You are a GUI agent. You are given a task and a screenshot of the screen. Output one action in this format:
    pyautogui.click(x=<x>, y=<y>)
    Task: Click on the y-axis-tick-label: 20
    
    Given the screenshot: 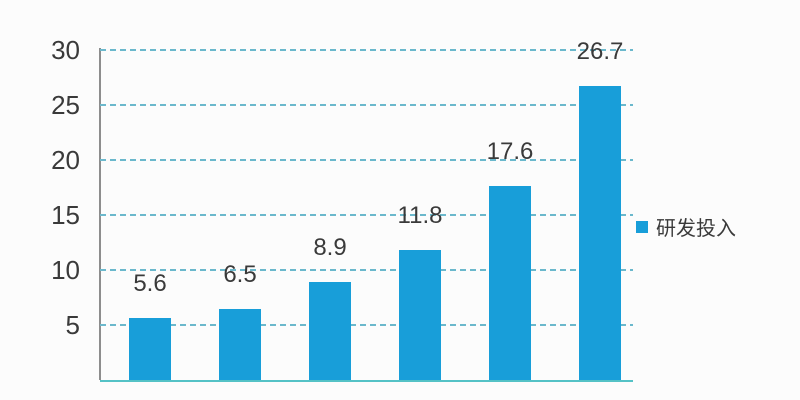 What is the action you would take?
    pyautogui.click(x=65, y=160)
    